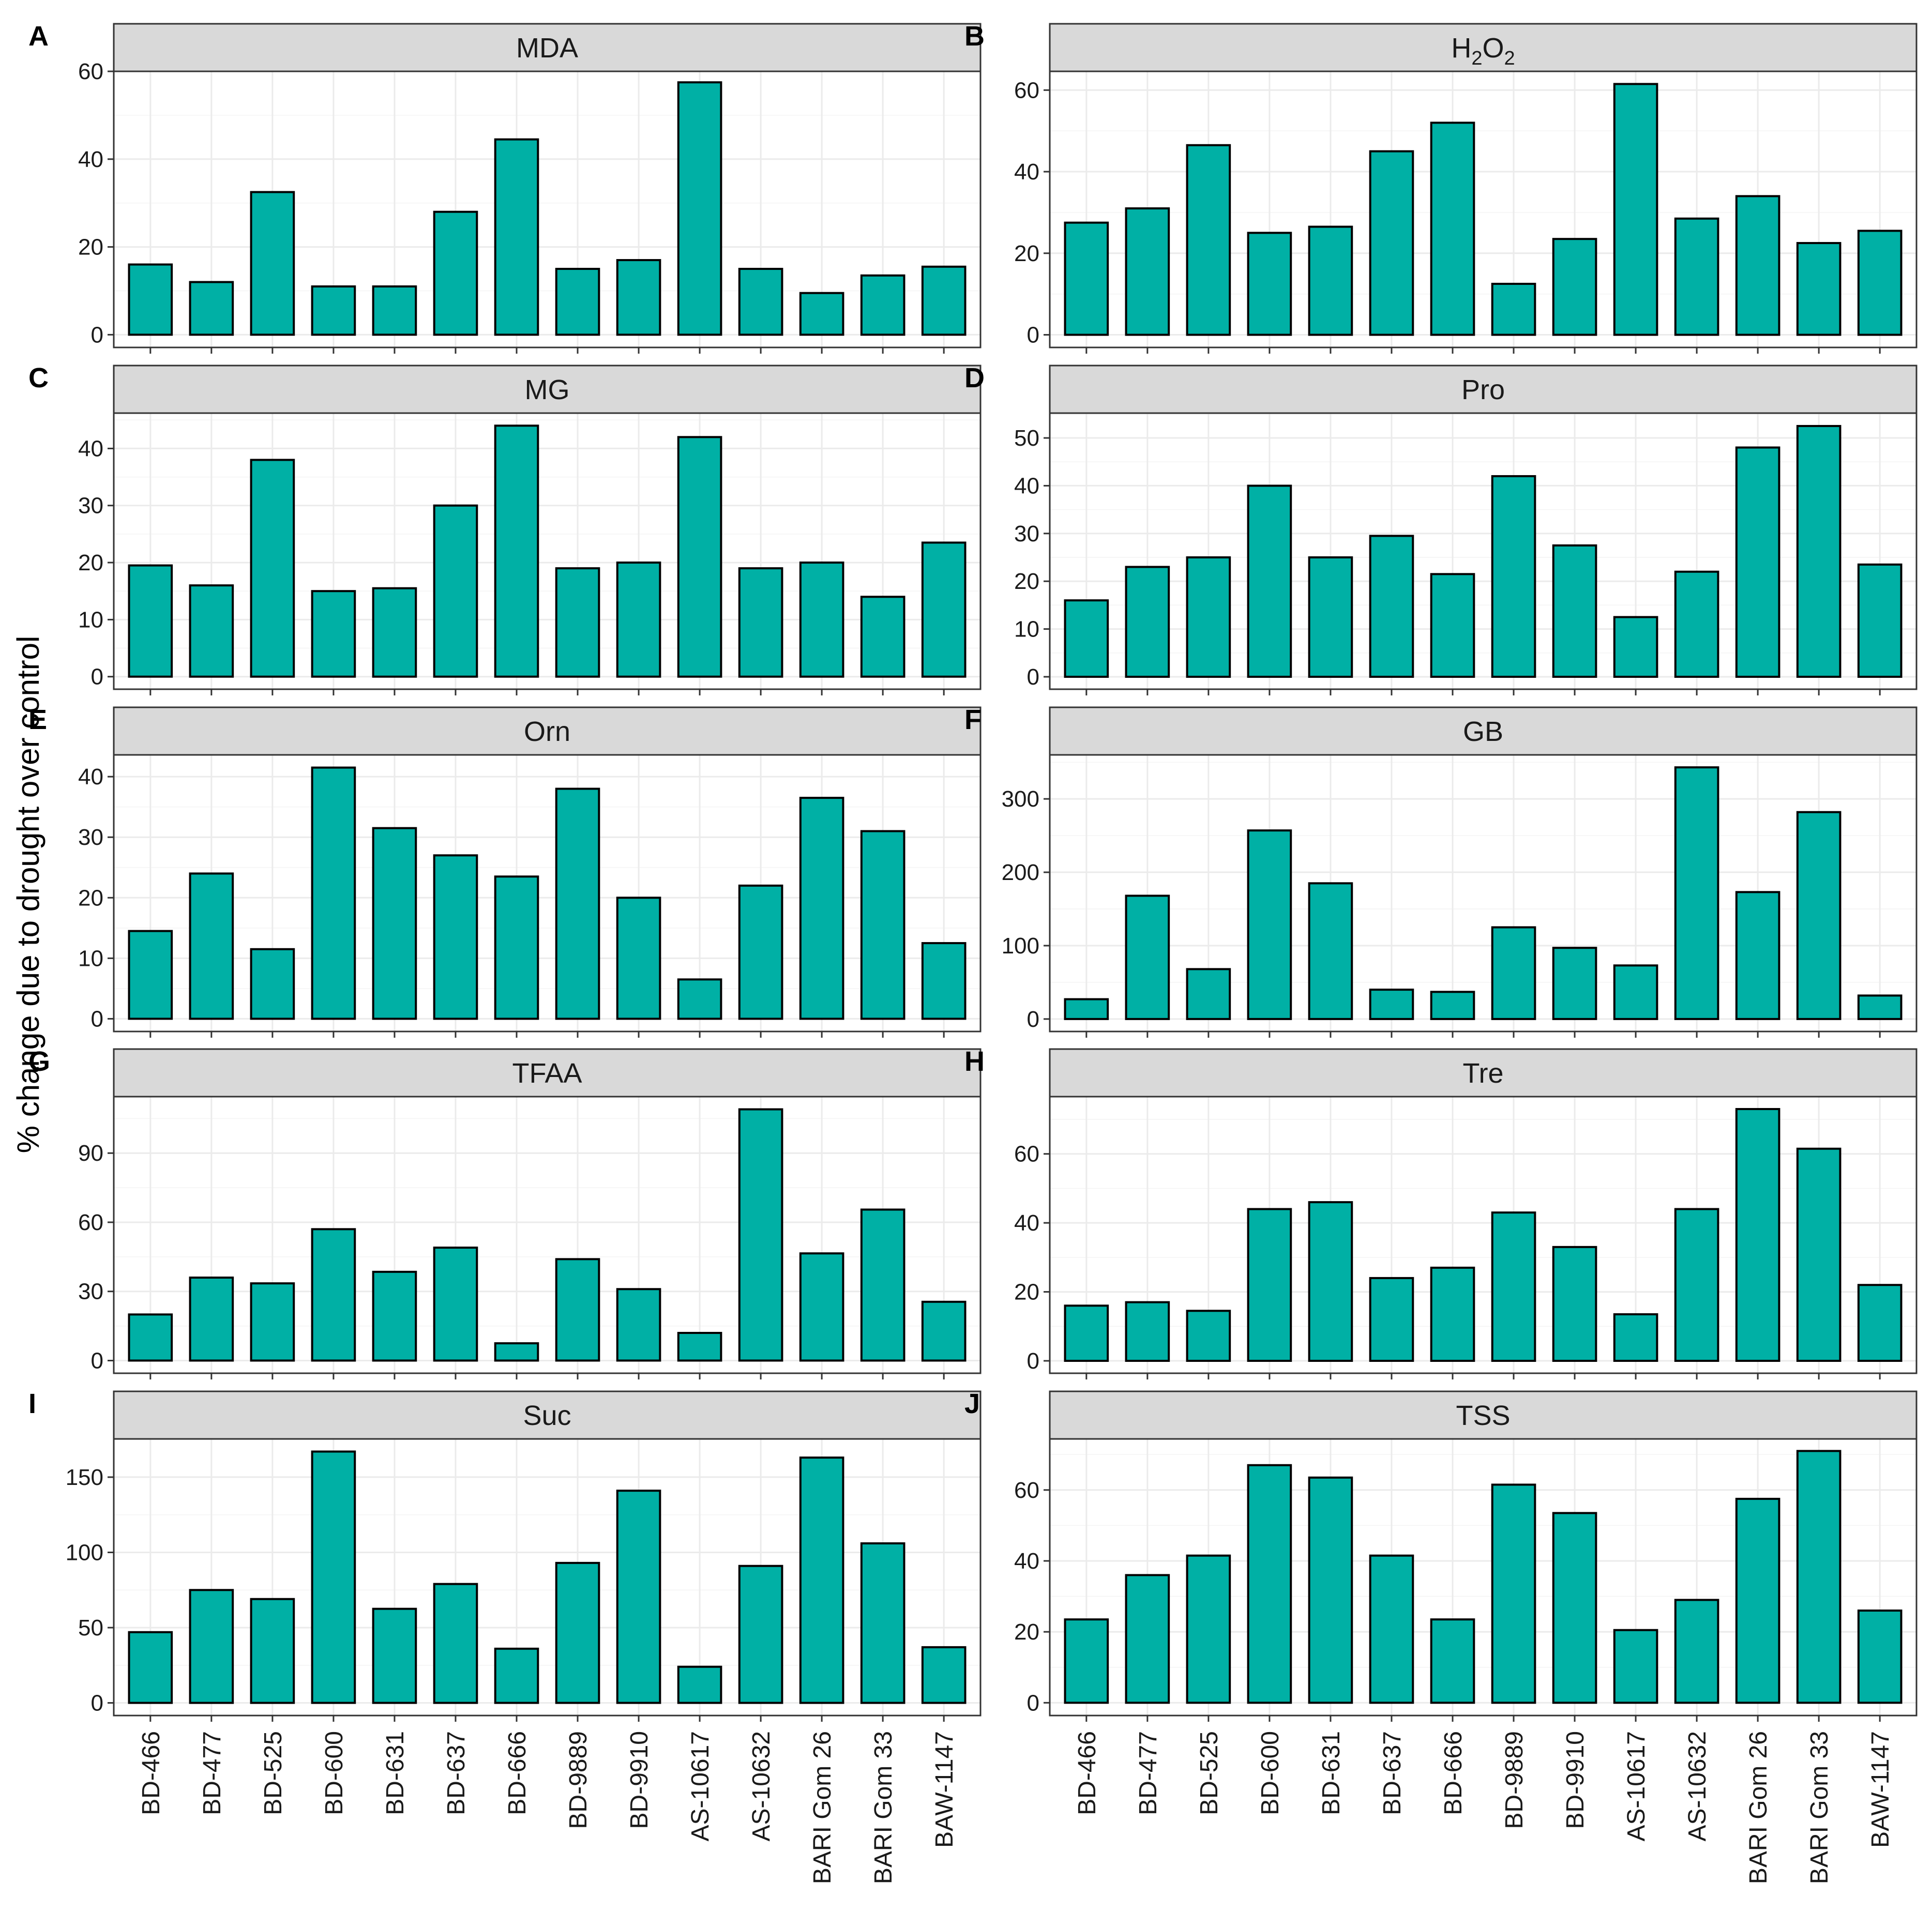  What do you see at coordinates (37, 719) in the screenshot?
I see `panel-letter: E` at bounding box center [37, 719].